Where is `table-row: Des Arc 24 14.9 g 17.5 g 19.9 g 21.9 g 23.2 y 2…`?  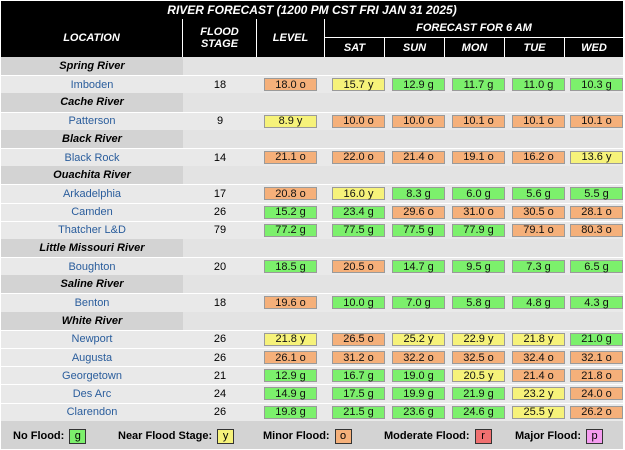 table-row: Des Arc 24 14.9 g 17.5 g 19.9 g 21.9 g 23.2 y 2… is located at coordinates (312, 393).